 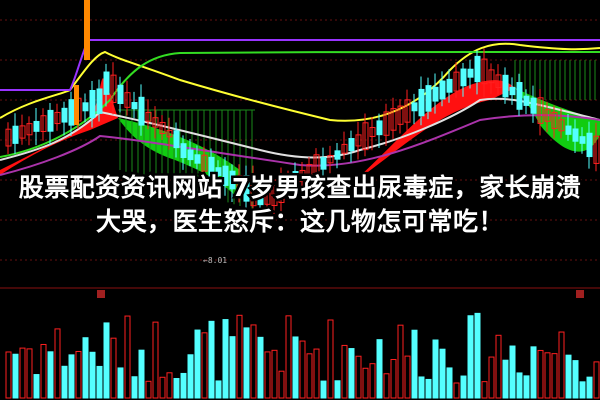 I want to click on low-price-marker: ←8.01, so click(x=215, y=260).